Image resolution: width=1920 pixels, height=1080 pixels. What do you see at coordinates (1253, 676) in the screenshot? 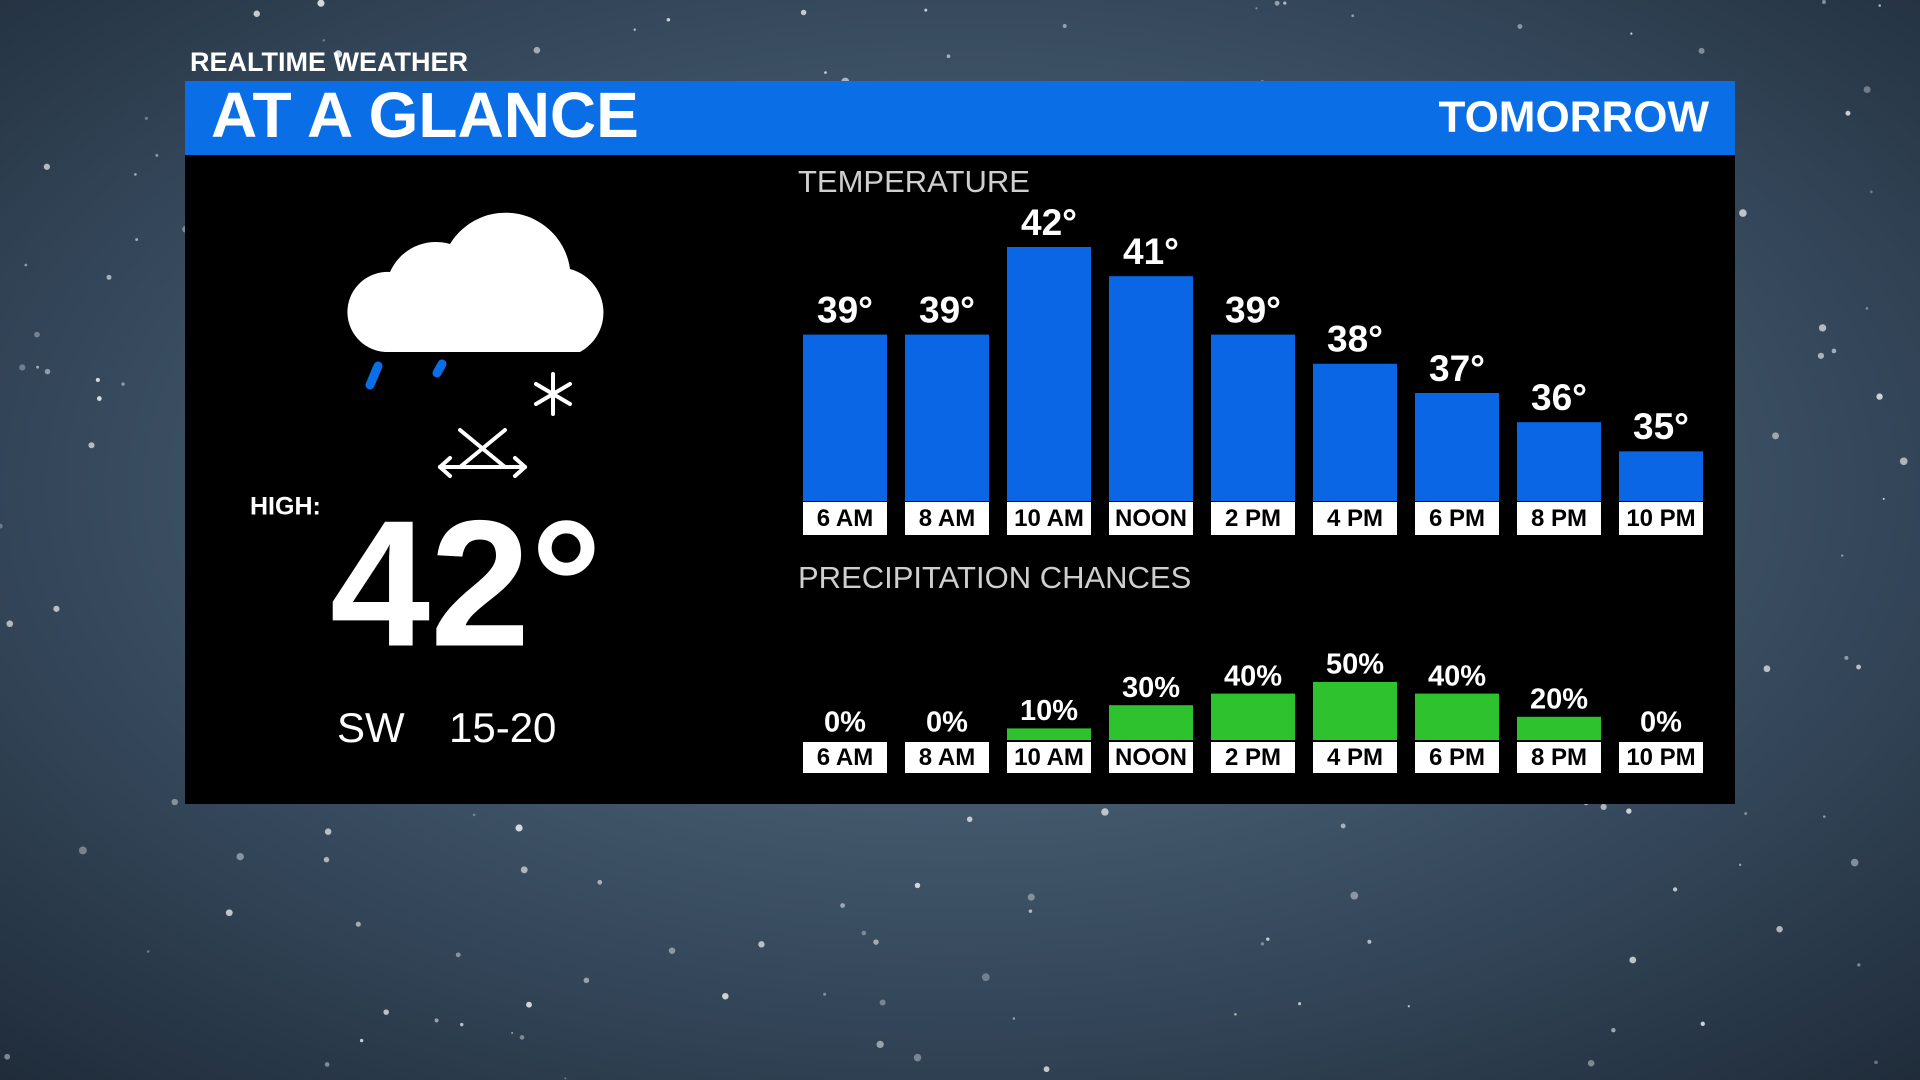
I see `value-label: 40%` at bounding box center [1253, 676].